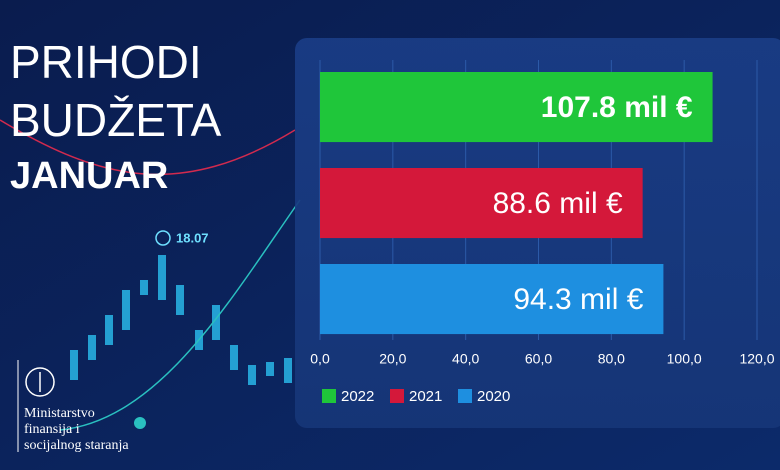 The width and height of the screenshot is (780, 470). I want to click on x-tick-label: 100,0, so click(684, 359).